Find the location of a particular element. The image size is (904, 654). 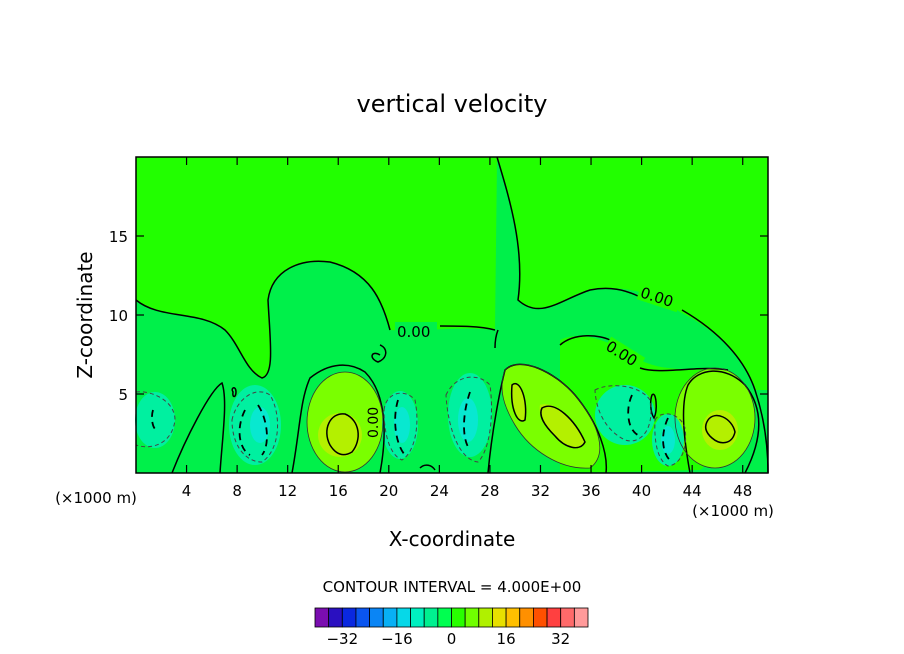

x-tick-label: 32 is located at coordinates (540, 491).